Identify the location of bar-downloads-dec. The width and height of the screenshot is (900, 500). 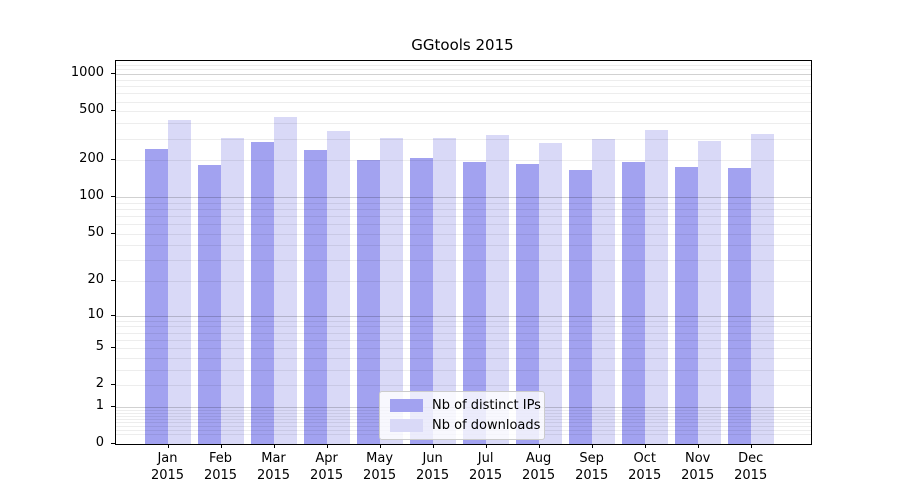
(762, 289).